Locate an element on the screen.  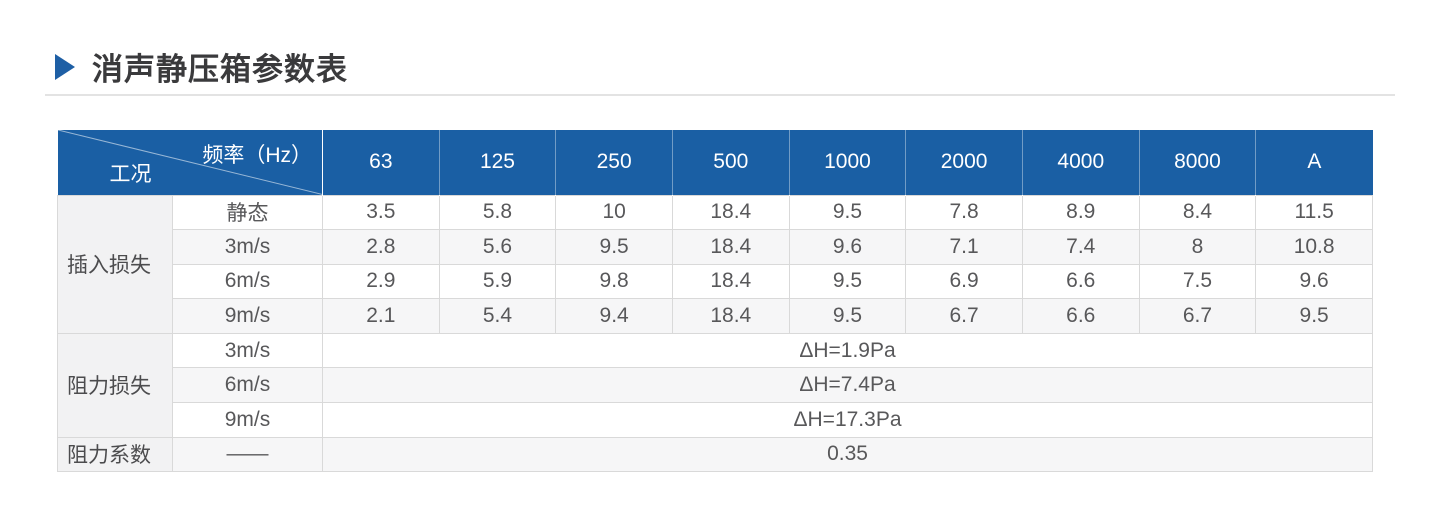
value-cell: 8 is located at coordinates (1197, 247).